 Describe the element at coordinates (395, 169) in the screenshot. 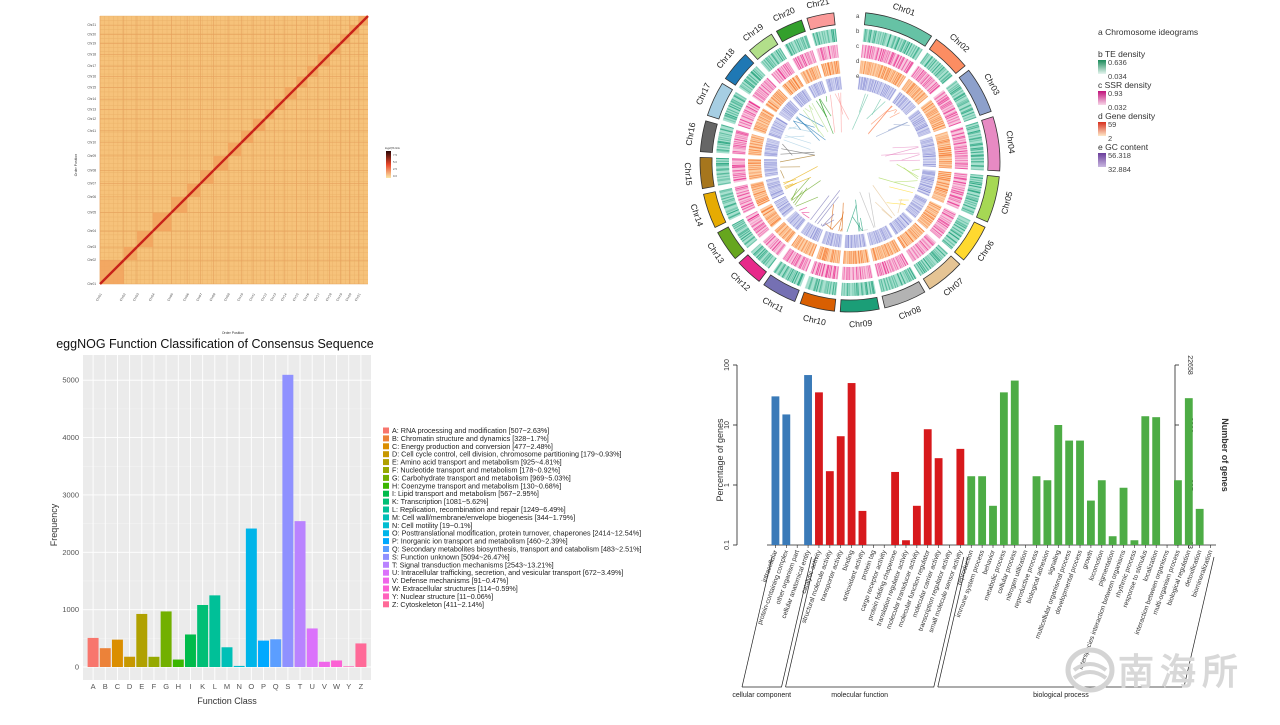

I see `colorbar-tick-label: 2.5` at that location.